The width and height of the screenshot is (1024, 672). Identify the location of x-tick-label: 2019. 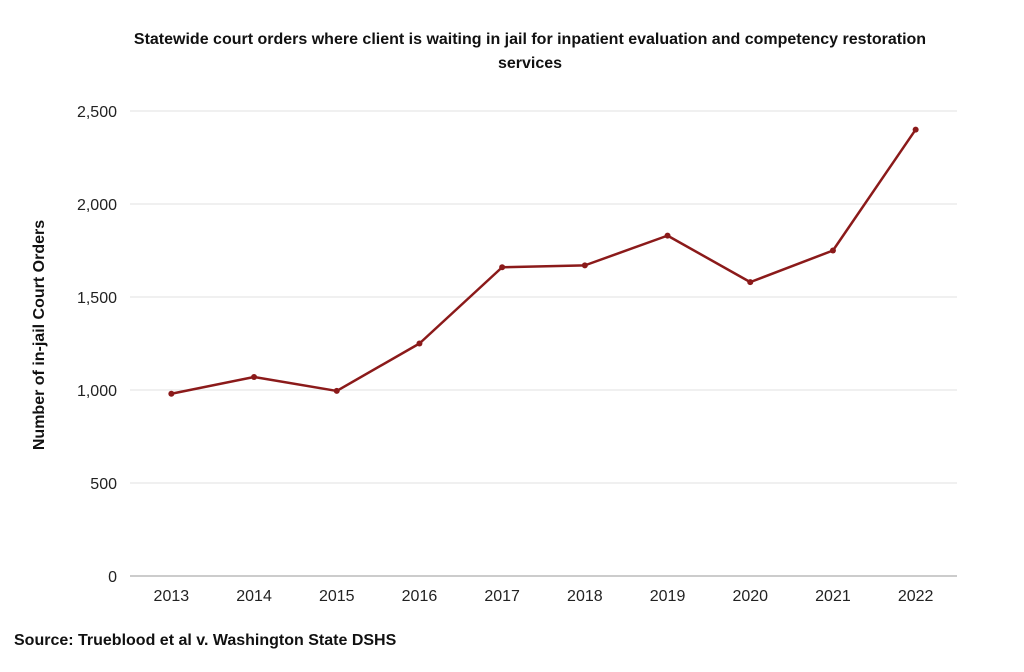
(668, 596).